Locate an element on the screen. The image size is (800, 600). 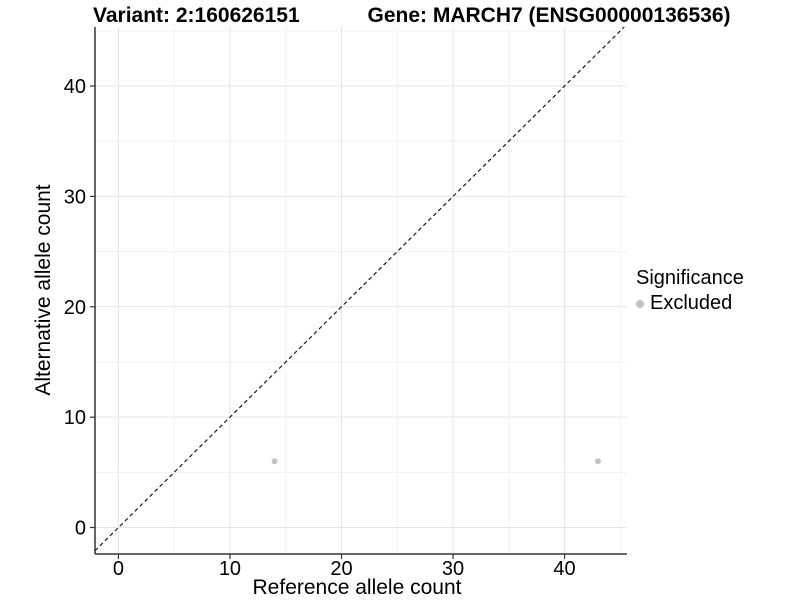
x-tick-label: 20 is located at coordinates (341, 569).